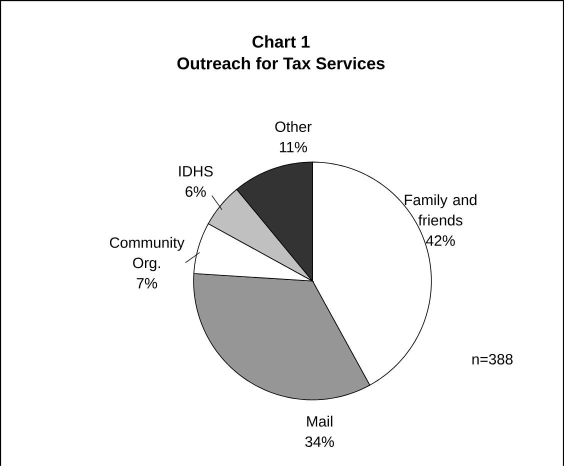  What do you see at coordinates (492, 359) in the screenshot?
I see `text: n=388` at bounding box center [492, 359].